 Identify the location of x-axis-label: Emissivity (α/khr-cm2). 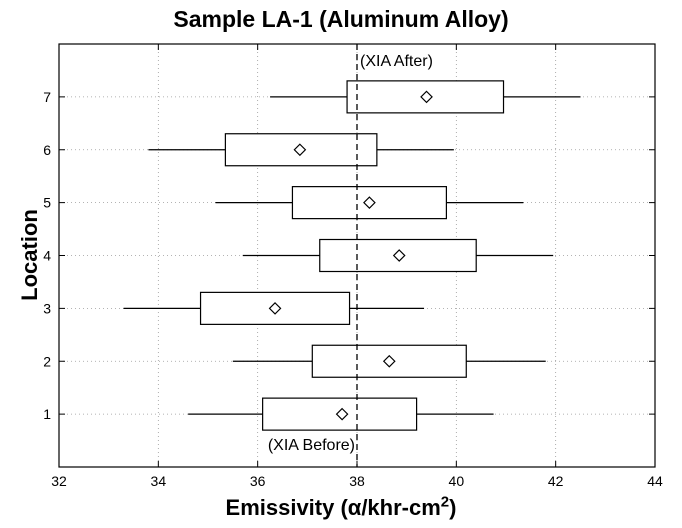
(341, 507).